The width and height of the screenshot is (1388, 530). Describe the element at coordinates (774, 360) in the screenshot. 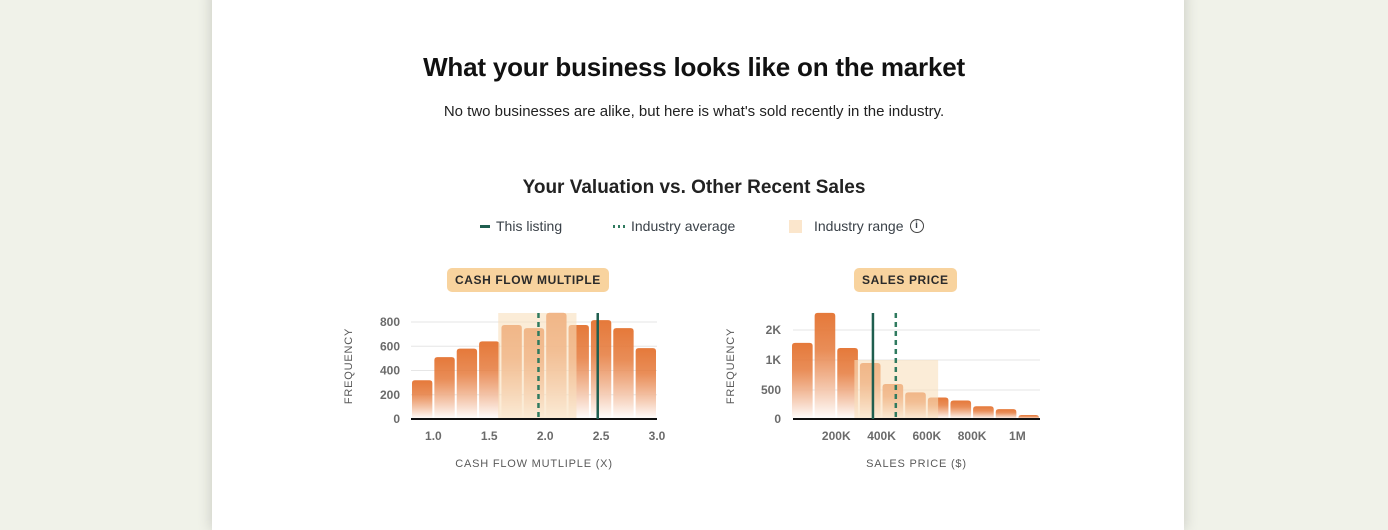

I see `y-tick-label: 1K` at that location.